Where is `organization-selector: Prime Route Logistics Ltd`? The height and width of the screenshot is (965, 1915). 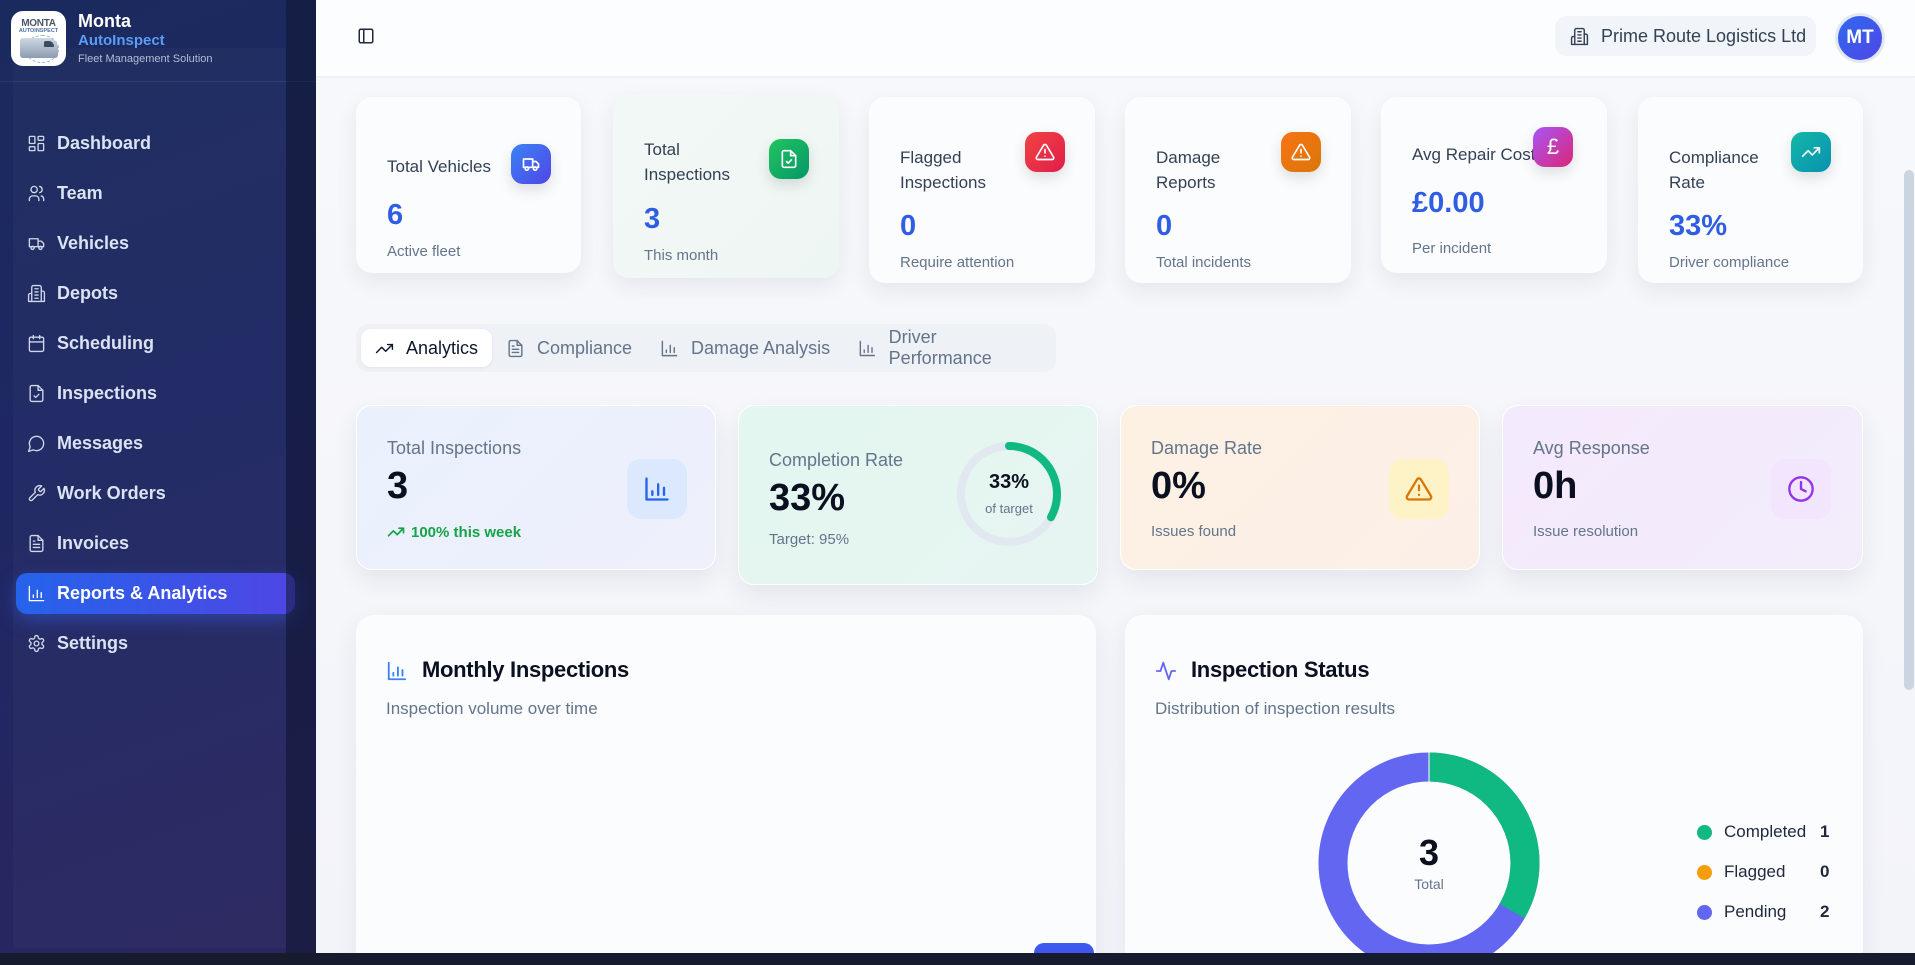 organization-selector: Prime Route Logistics Ltd is located at coordinates (1685, 36).